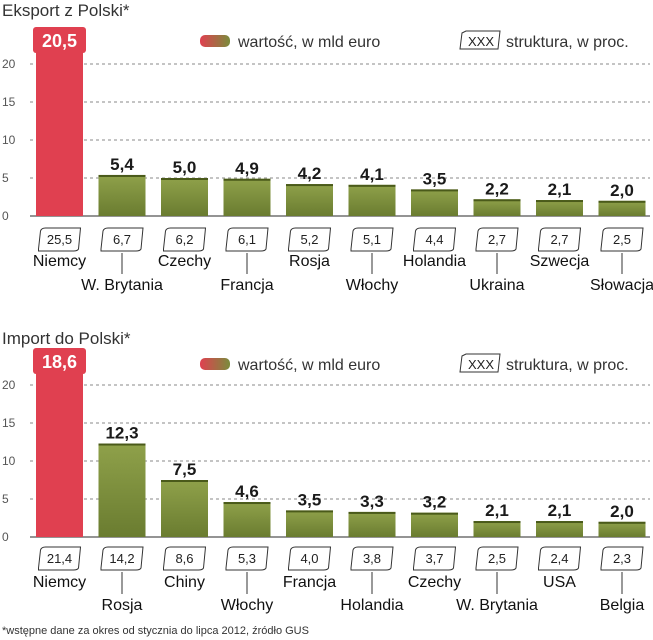  What do you see at coordinates (309, 239) in the screenshot?
I see `share-value: 5,2` at bounding box center [309, 239].